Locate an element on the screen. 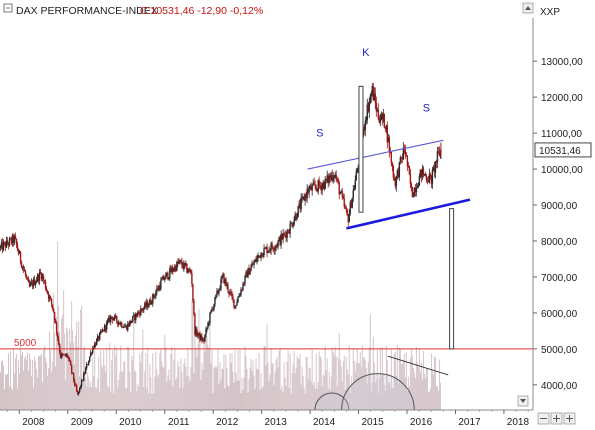 Image resolution: width=595 pixels, height=430 pixels. collapse-icon is located at coordinates (8, 8).